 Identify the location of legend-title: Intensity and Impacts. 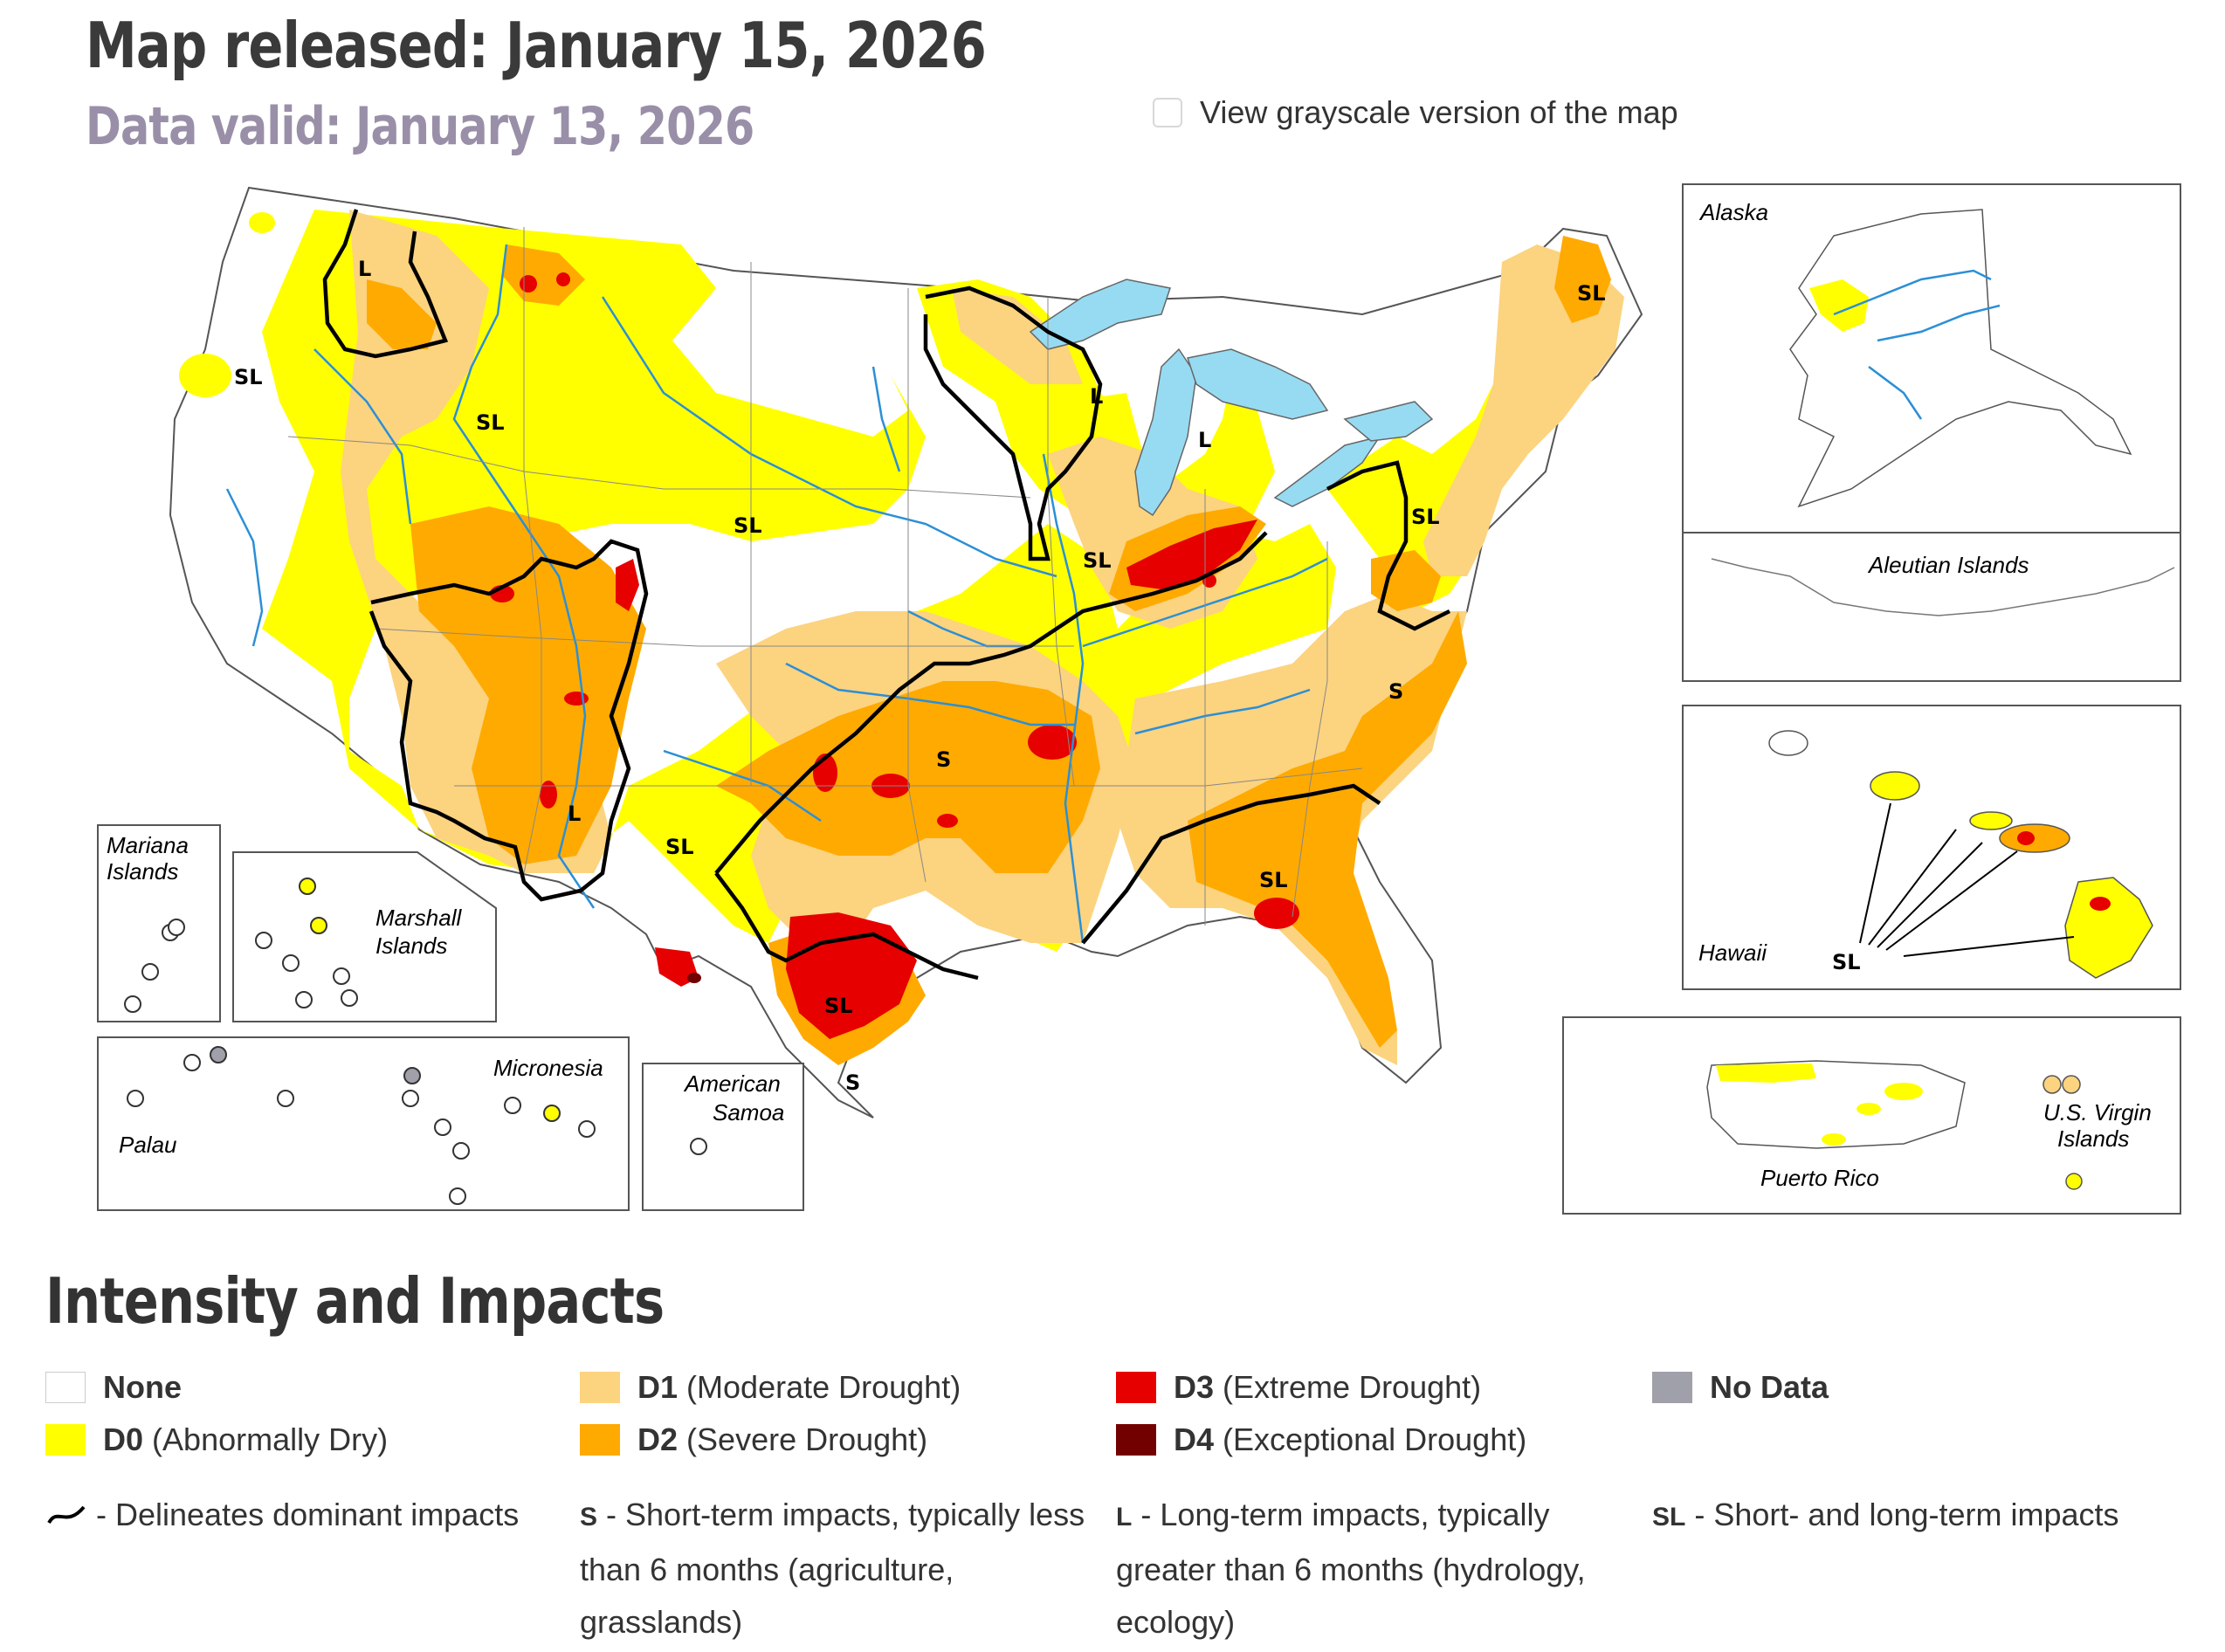
(355, 1301).